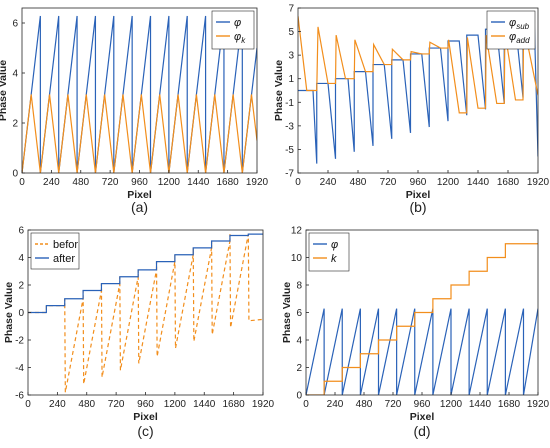 This screenshot has height=448, width=550. Describe the element at coordinates (291, 32) in the screenshot. I see `y-tick-label: 5` at that location.